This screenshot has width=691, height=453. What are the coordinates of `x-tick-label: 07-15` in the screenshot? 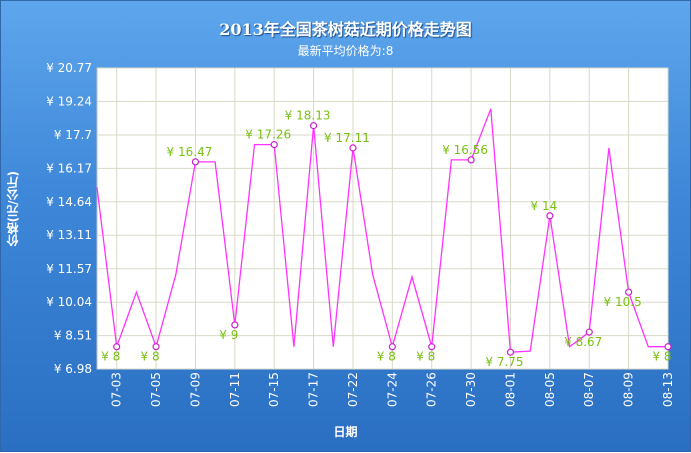 It's located at (274, 389).